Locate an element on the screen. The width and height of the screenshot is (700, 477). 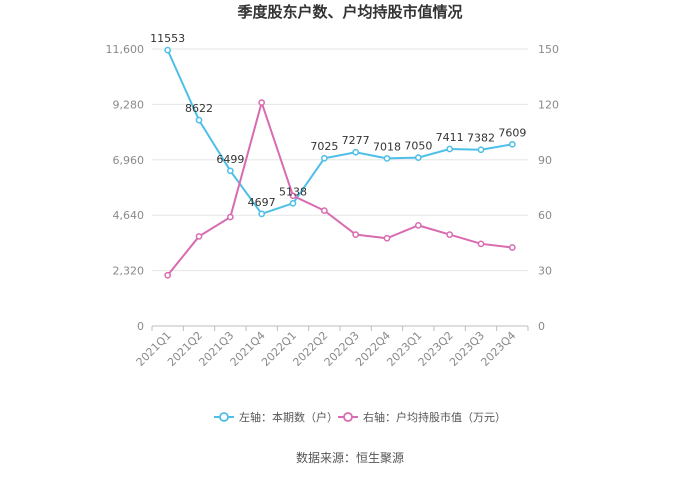
data-label: 5138 is located at coordinates (293, 191).